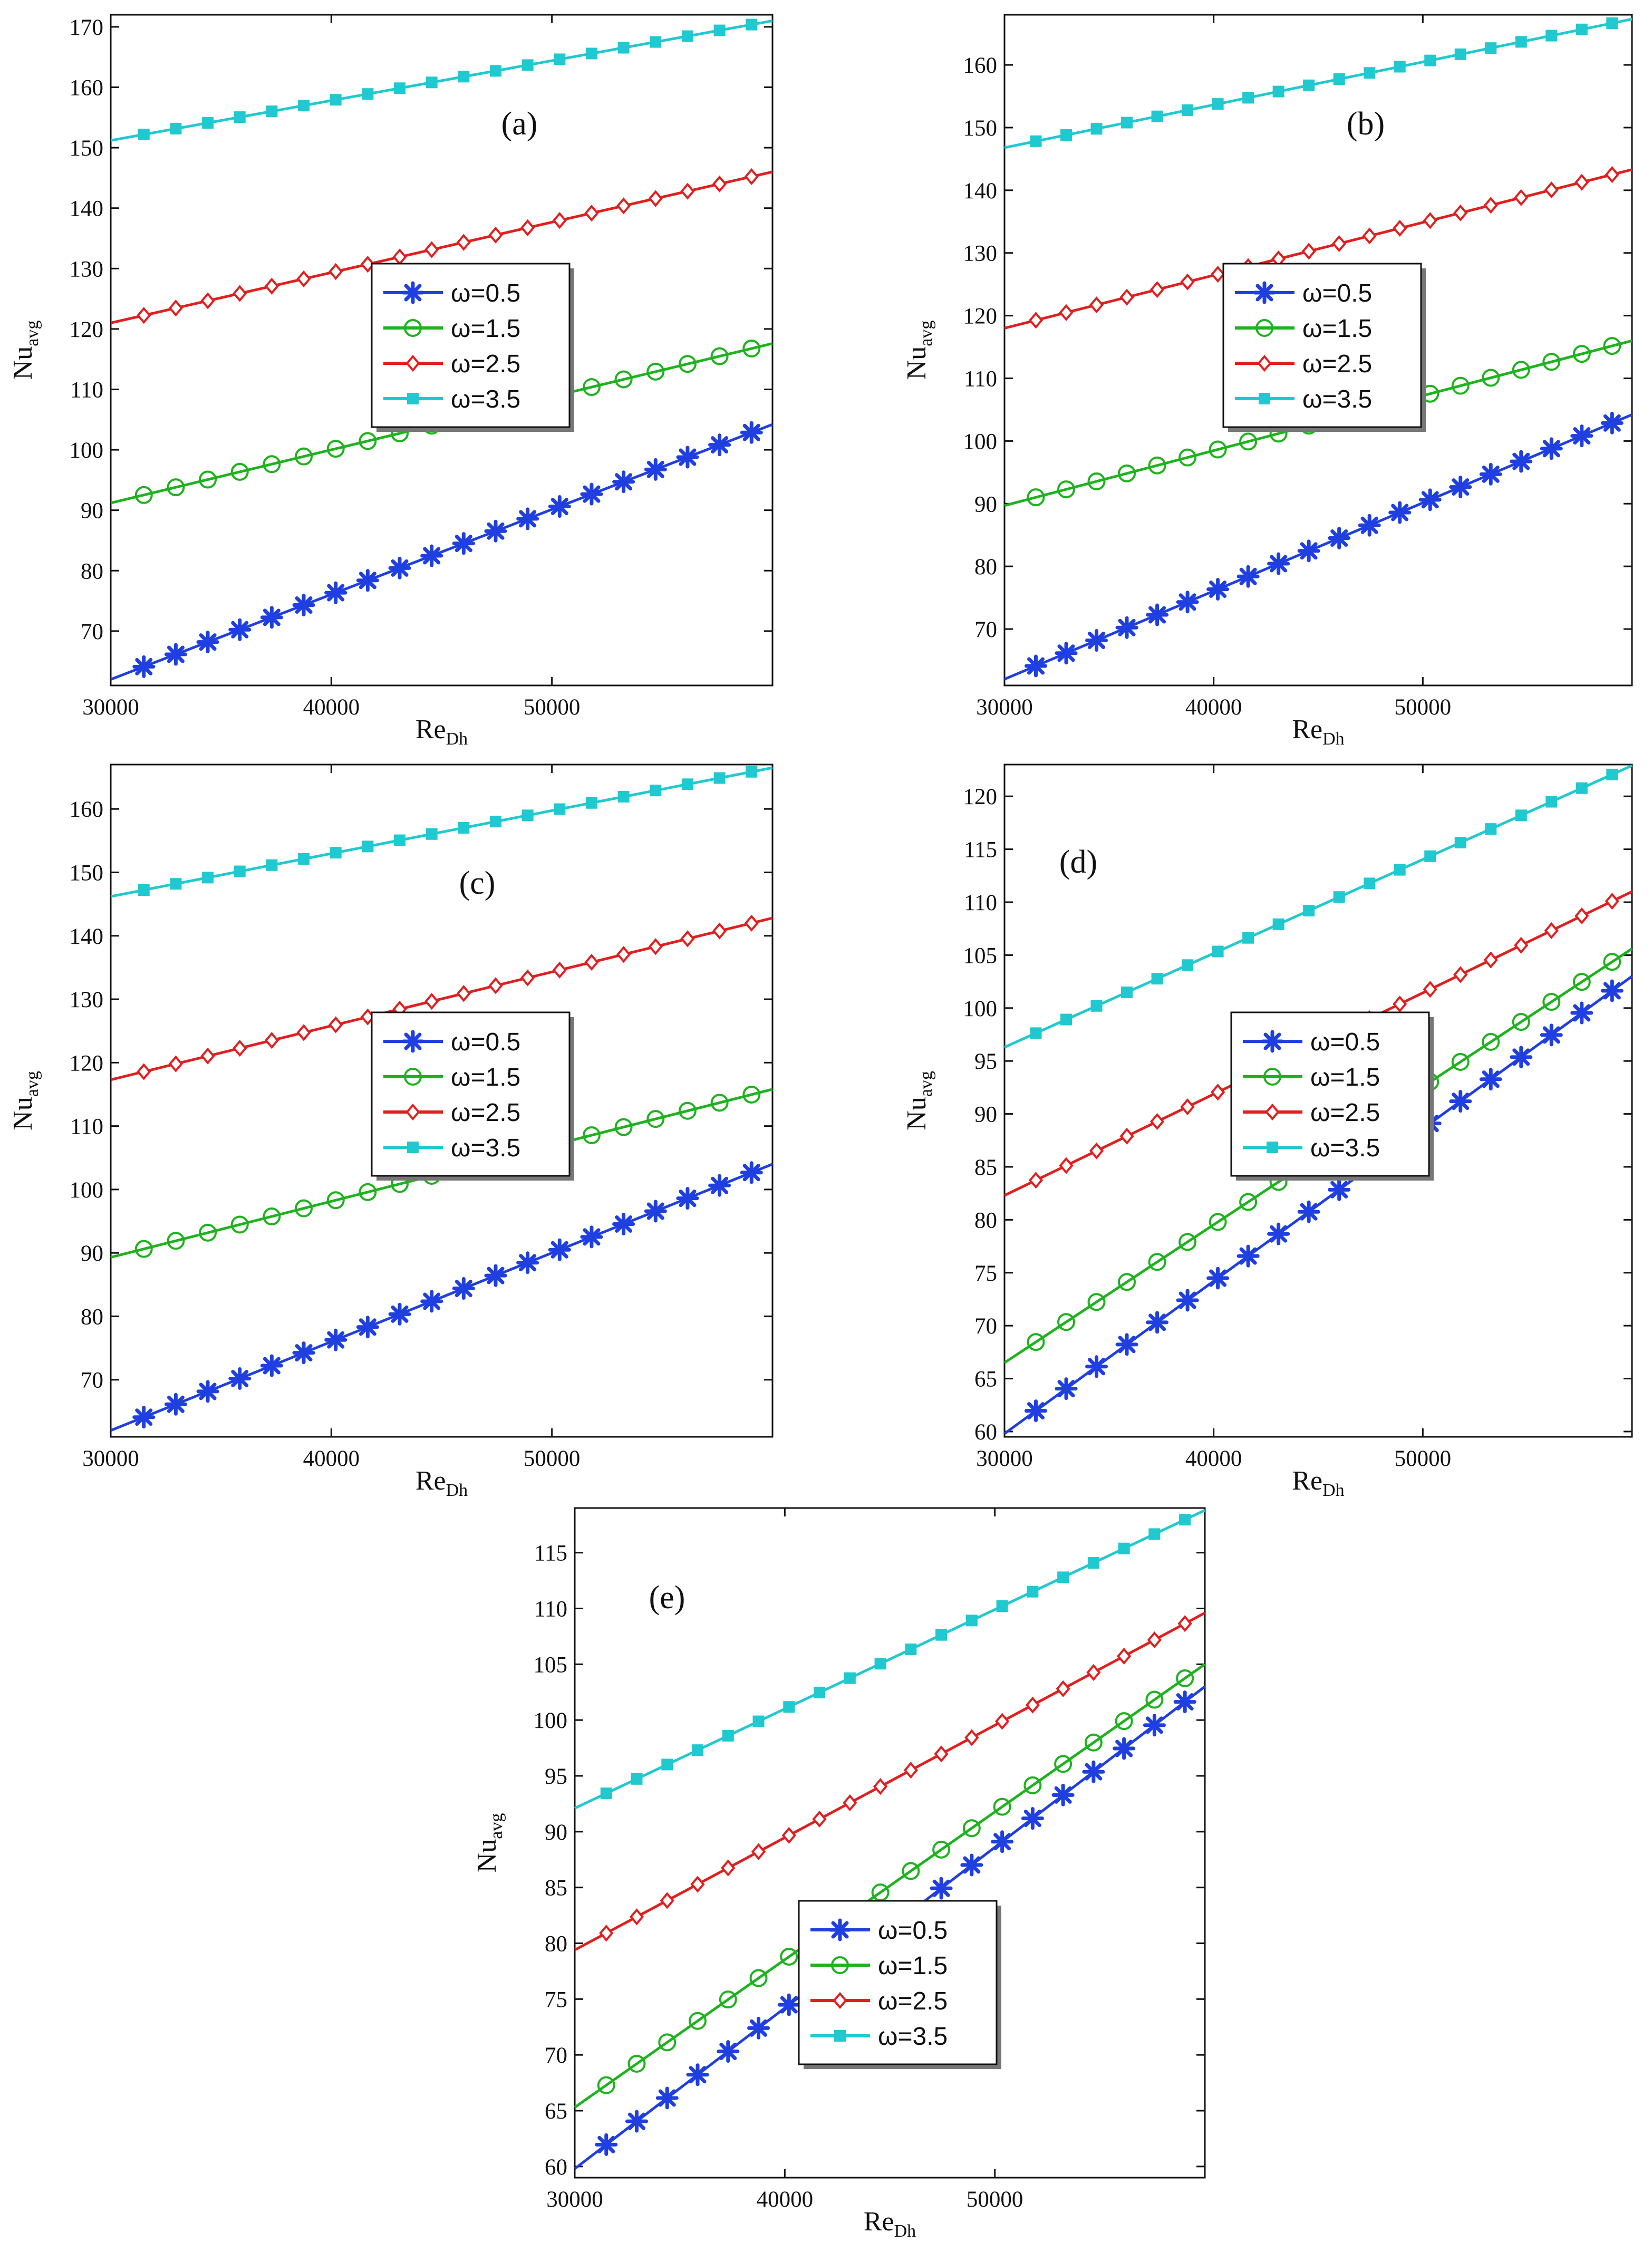  Describe the element at coordinates (556, 1776) in the screenshot. I see `y-tick-label: 95` at that location.